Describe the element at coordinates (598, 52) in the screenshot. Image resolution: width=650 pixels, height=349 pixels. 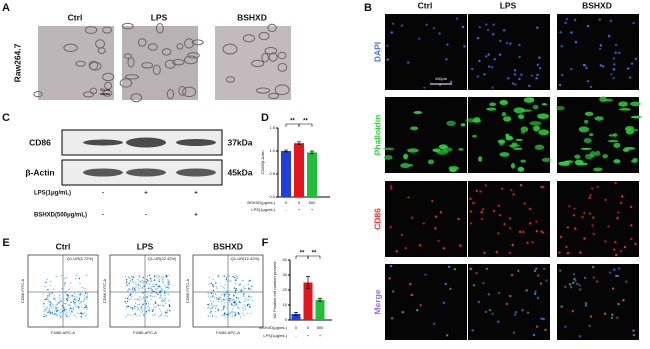
I see `fluorescence-image` at that location.